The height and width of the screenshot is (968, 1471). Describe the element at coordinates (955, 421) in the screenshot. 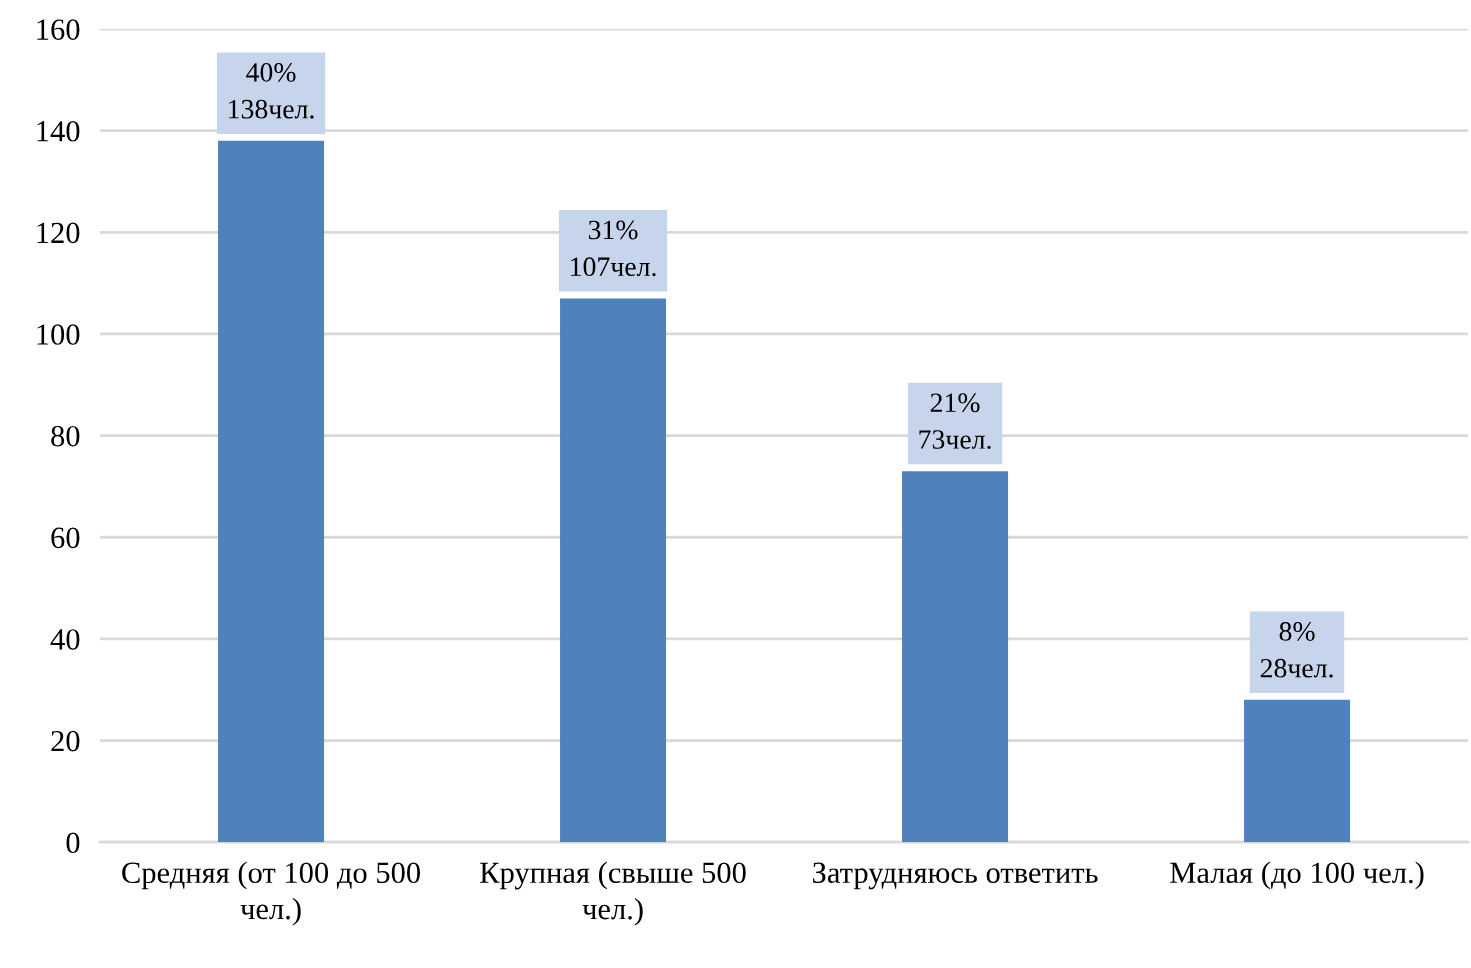

I see `data-label: 21% 73чел.` at that location.